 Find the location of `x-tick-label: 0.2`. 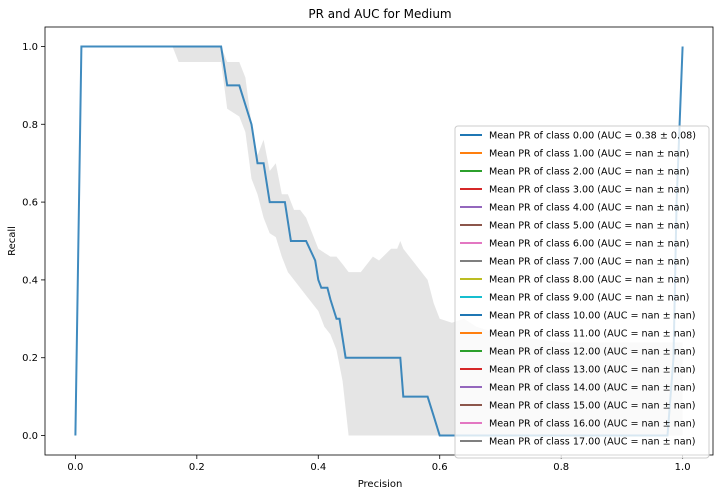

x-tick-label: 0.2 is located at coordinates (197, 467).